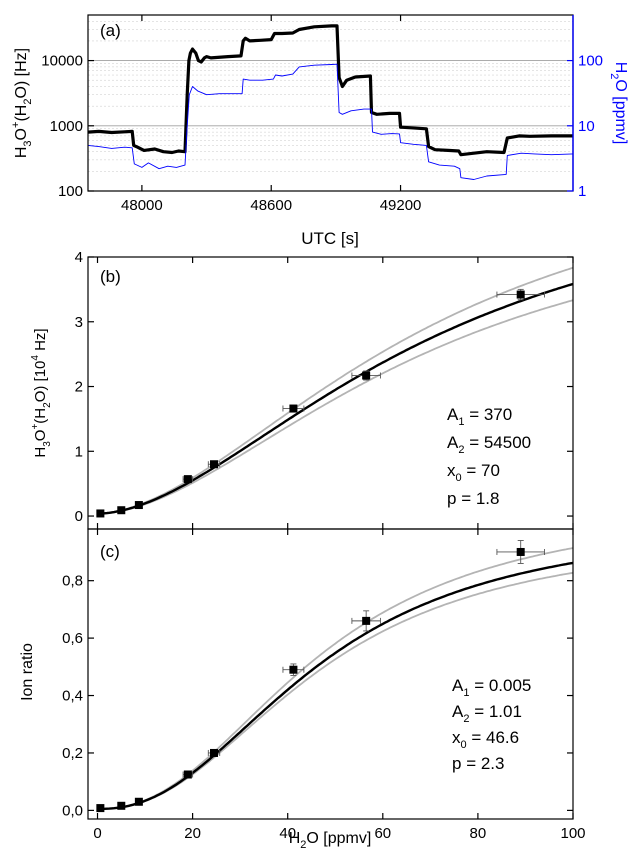 The height and width of the screenshot is (853, 631). What do you see at coordinates (79, 322) in the screenshot?
I see `y-tick-label: 3` at bounding box center [79, 322].